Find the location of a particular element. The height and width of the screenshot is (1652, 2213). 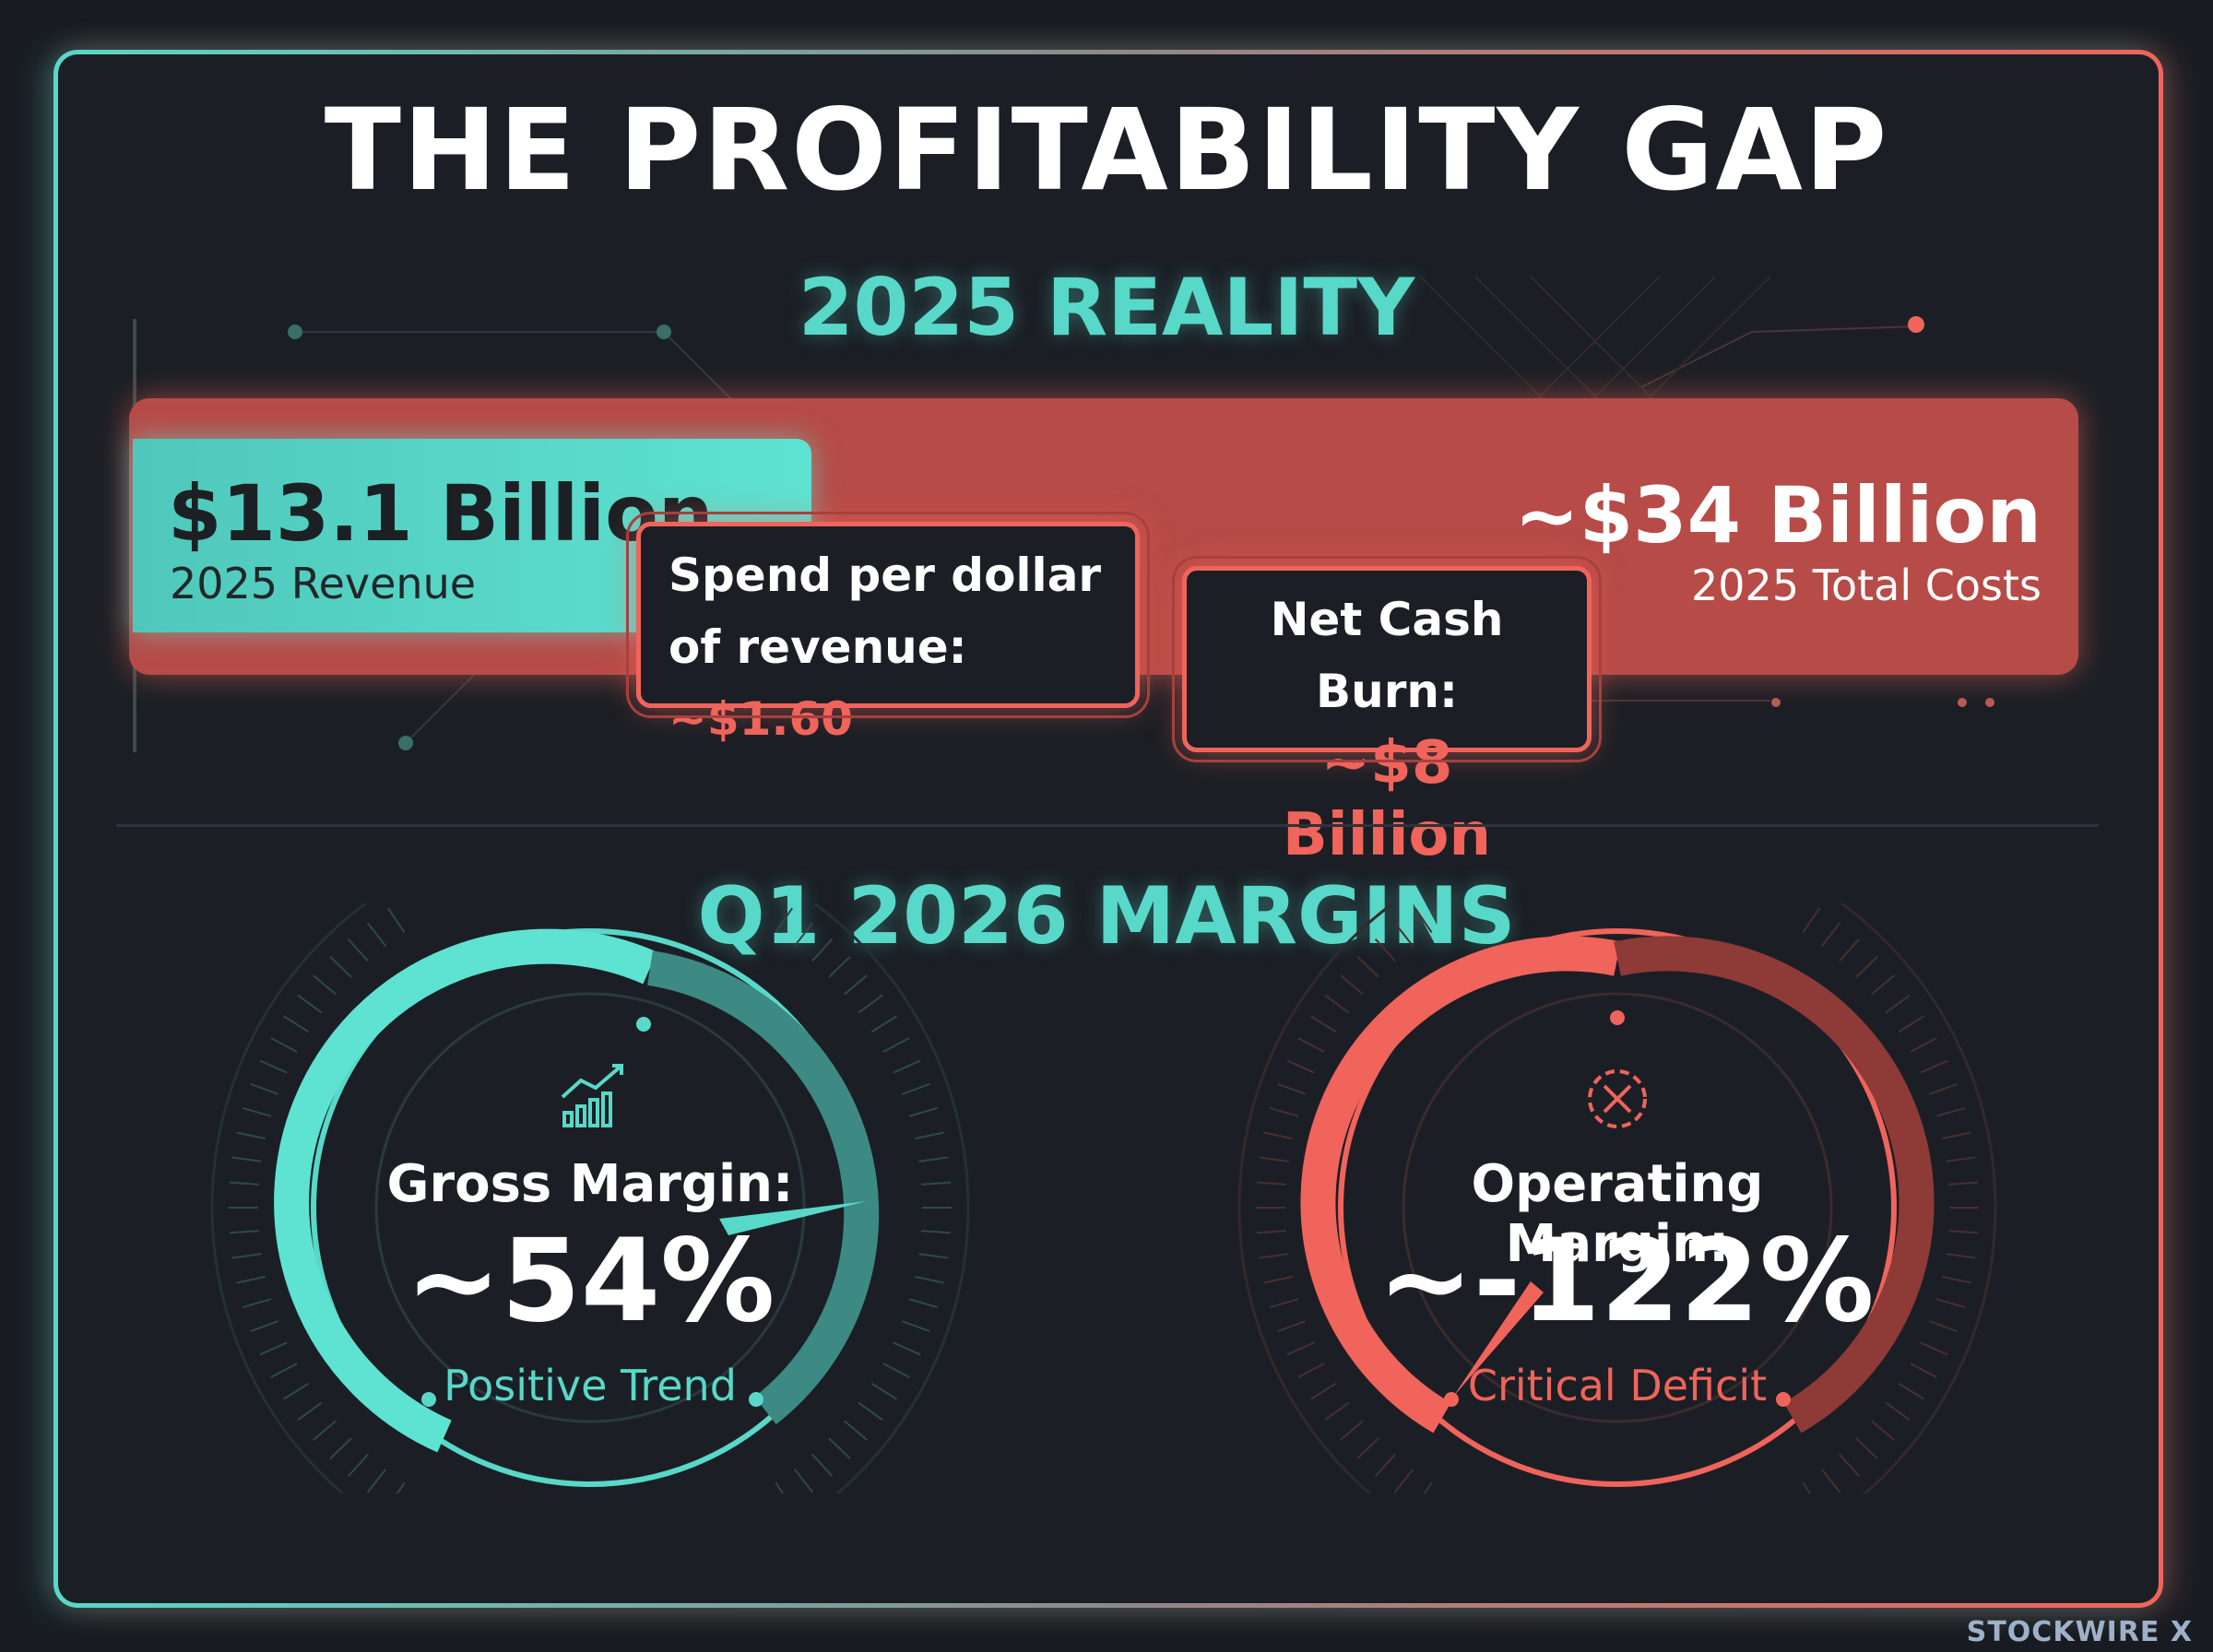

operating-margin-status-wrap: Critical Deficit is located at coordinates (1617, 1385).